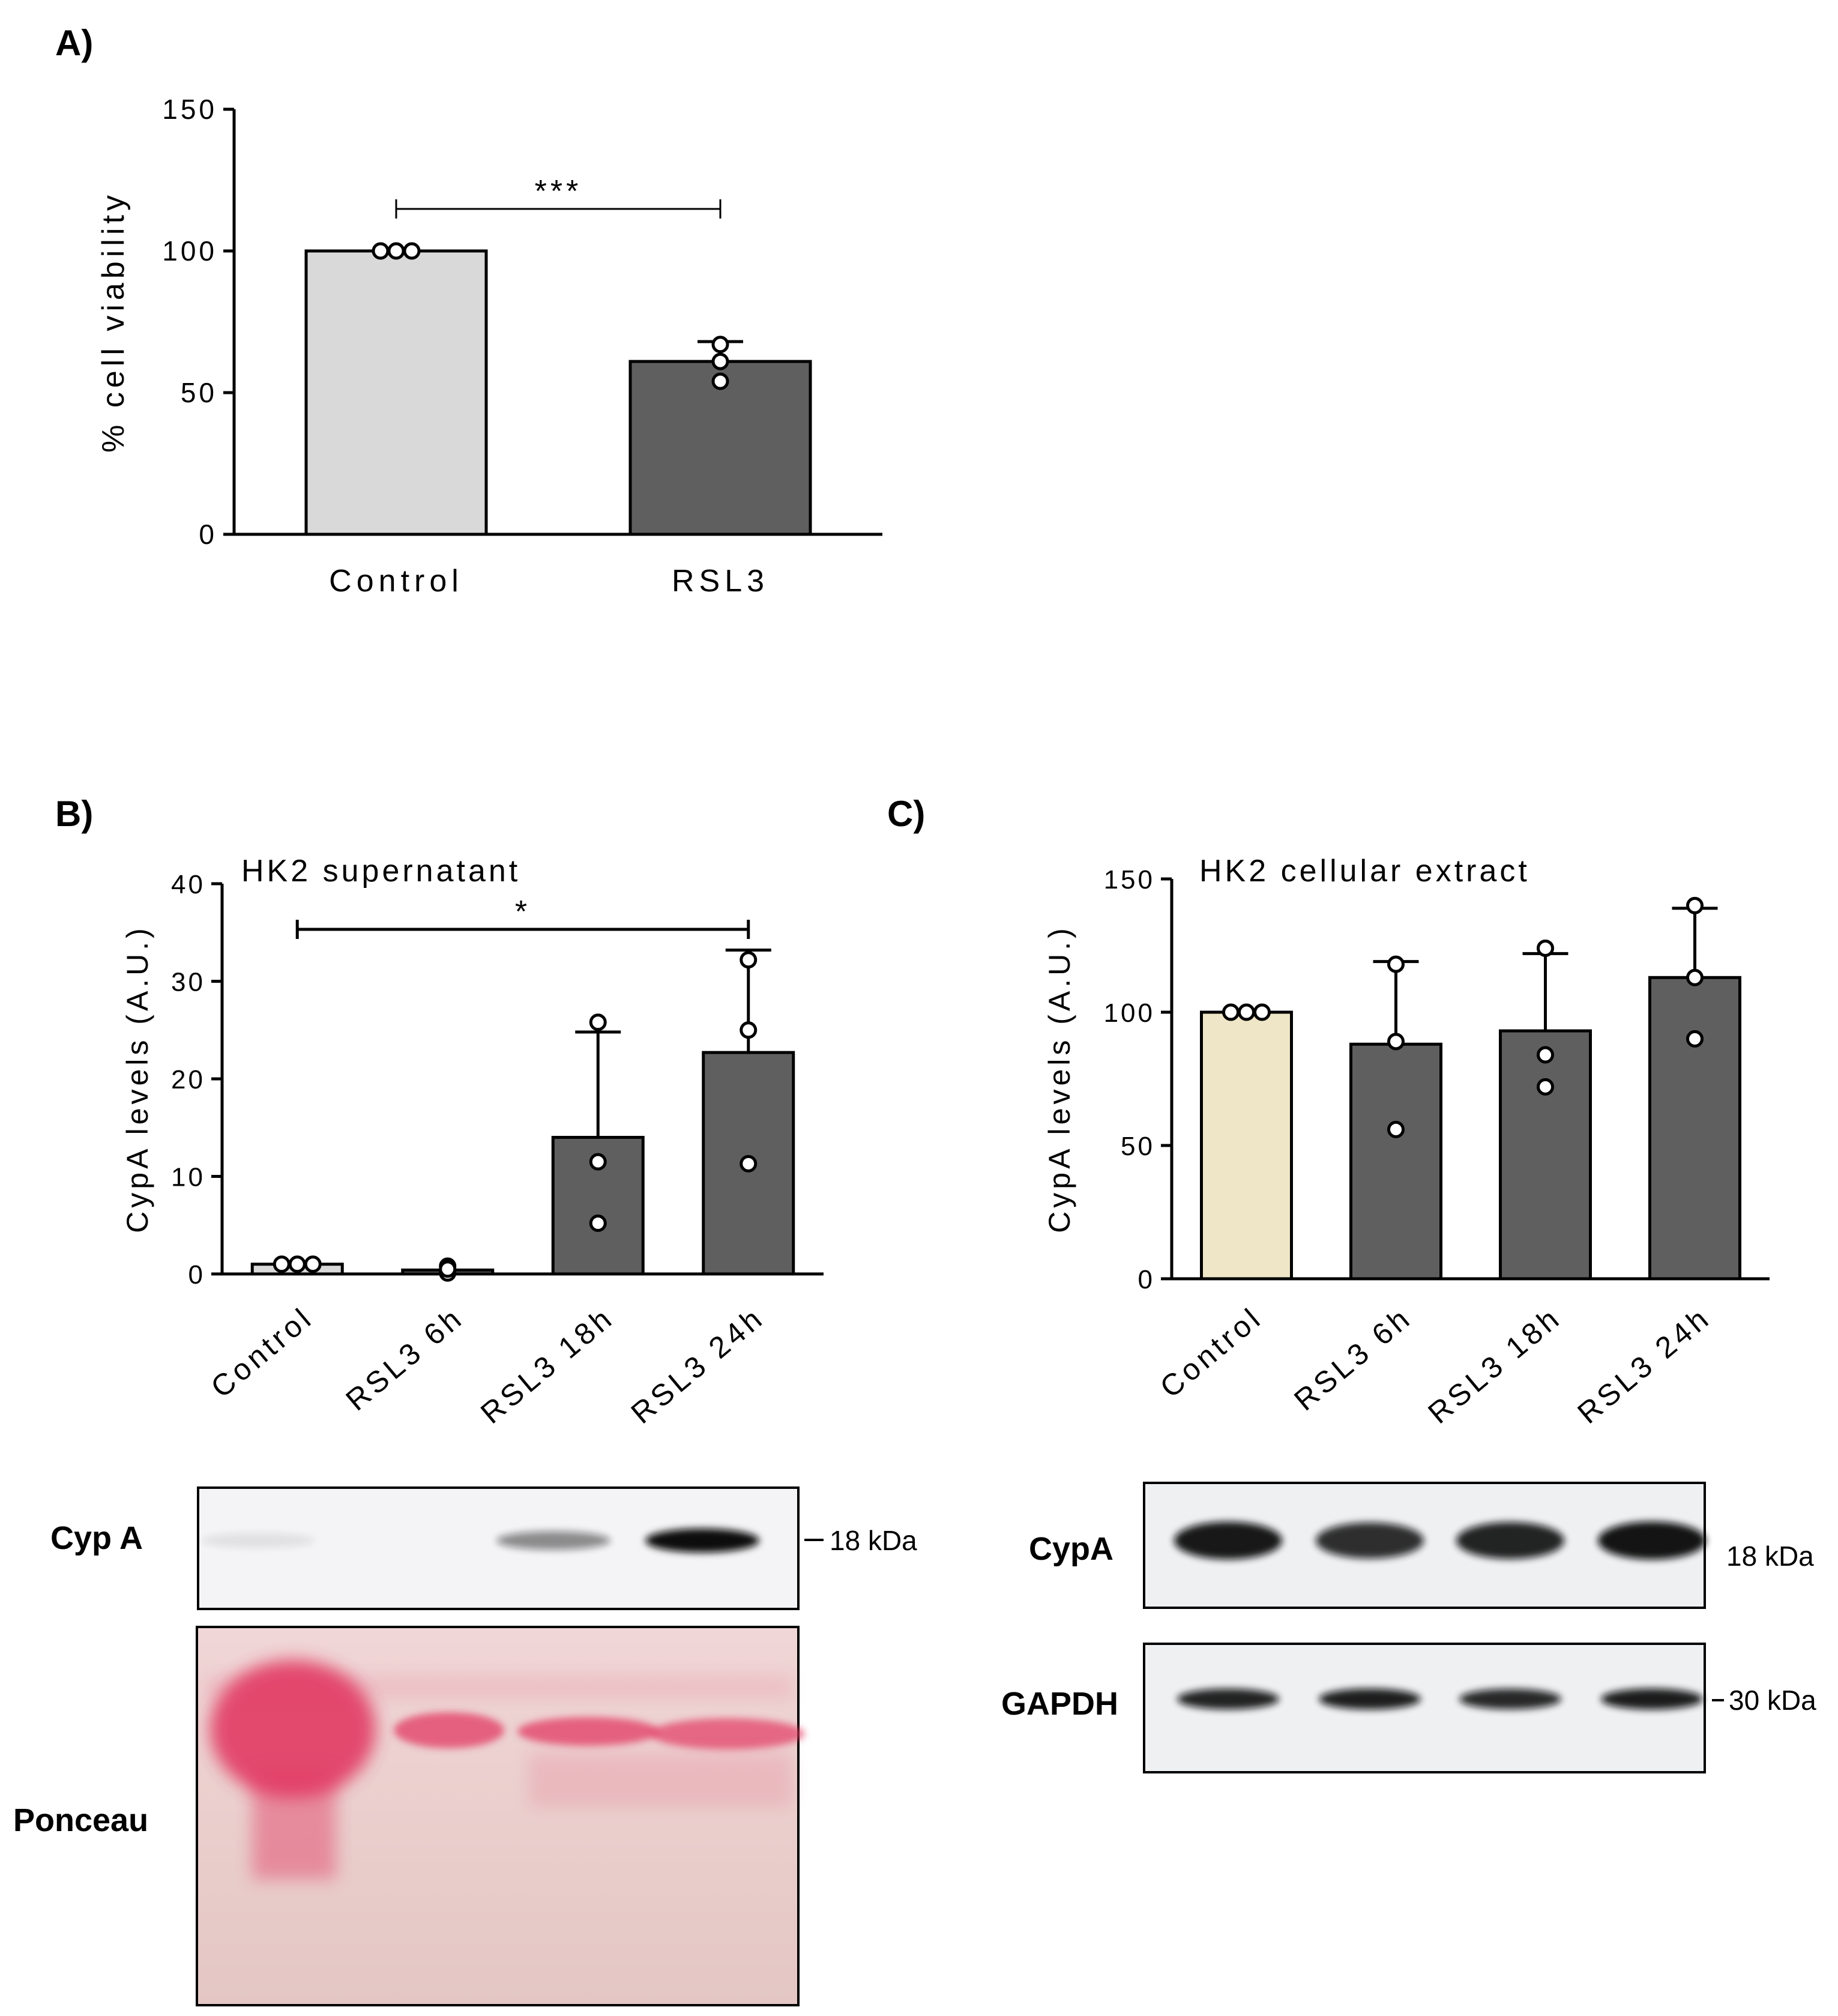 Image resolution: width=1838 pixels, height=2016 pixels. What do you see at coordinates (80, 1820) in the screenshot?
I see `blot-b-ponceau-label: Ponceau` at bounding box center [80, 1820].